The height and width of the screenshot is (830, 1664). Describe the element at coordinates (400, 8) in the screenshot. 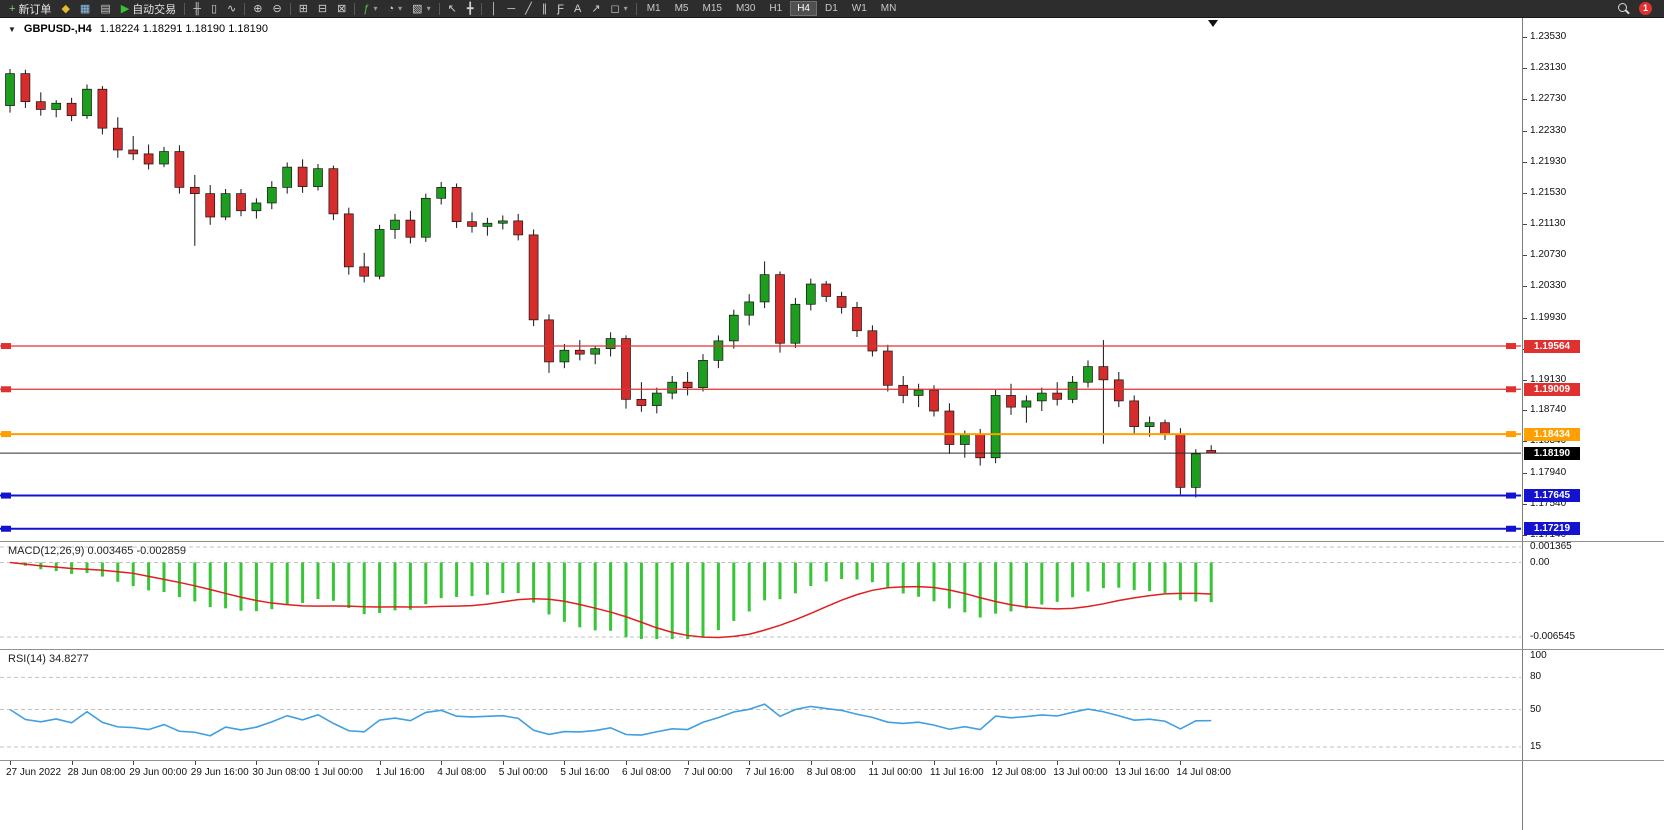

I see `periods-caret-icon: ▾` at that location.